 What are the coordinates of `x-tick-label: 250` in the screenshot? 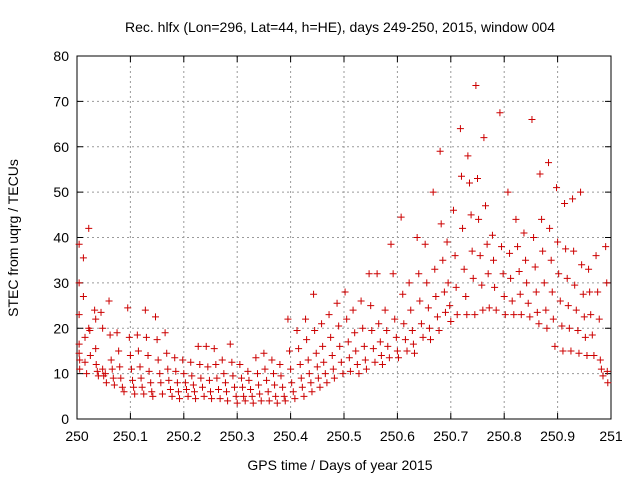 It's located at (77, 436).